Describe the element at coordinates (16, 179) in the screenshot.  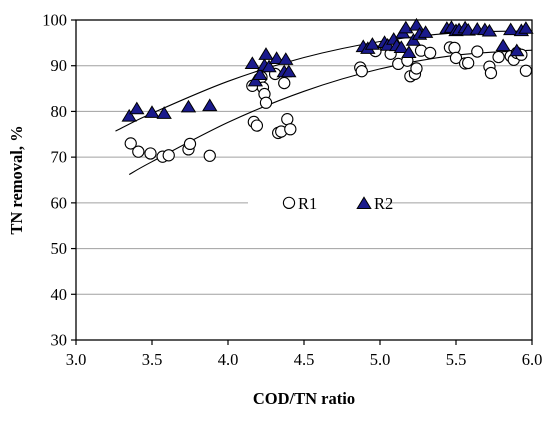
I see `y-axis-title: TN removal, %` at that location.